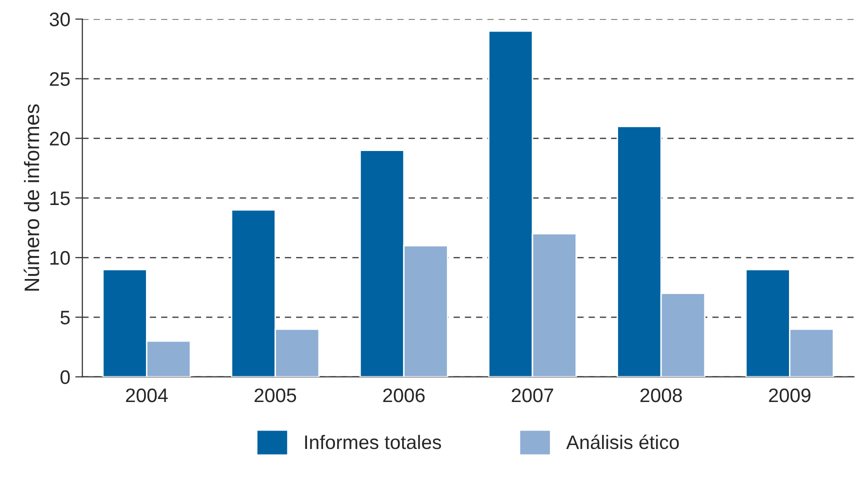 This screenshot has width=867, height=477. Describe the element at coordinates (373, 442) in the screenshot. I see `legend-label: Informes totales` at that location.